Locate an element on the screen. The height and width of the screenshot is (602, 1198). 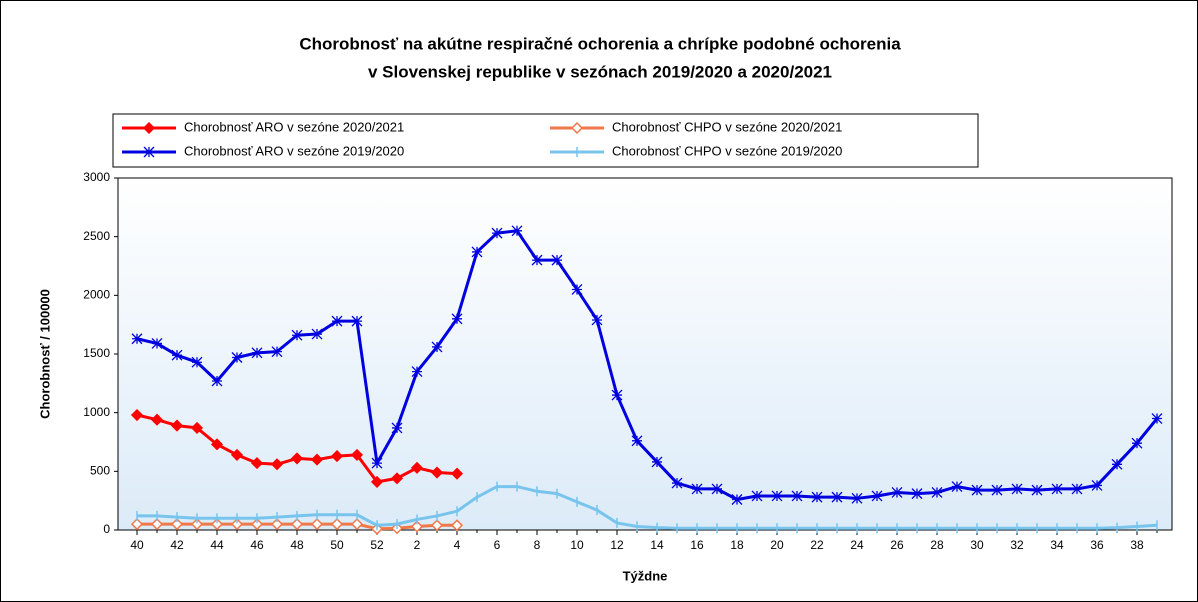
x-tick-label: 52 is located at coordinates (377, 545).